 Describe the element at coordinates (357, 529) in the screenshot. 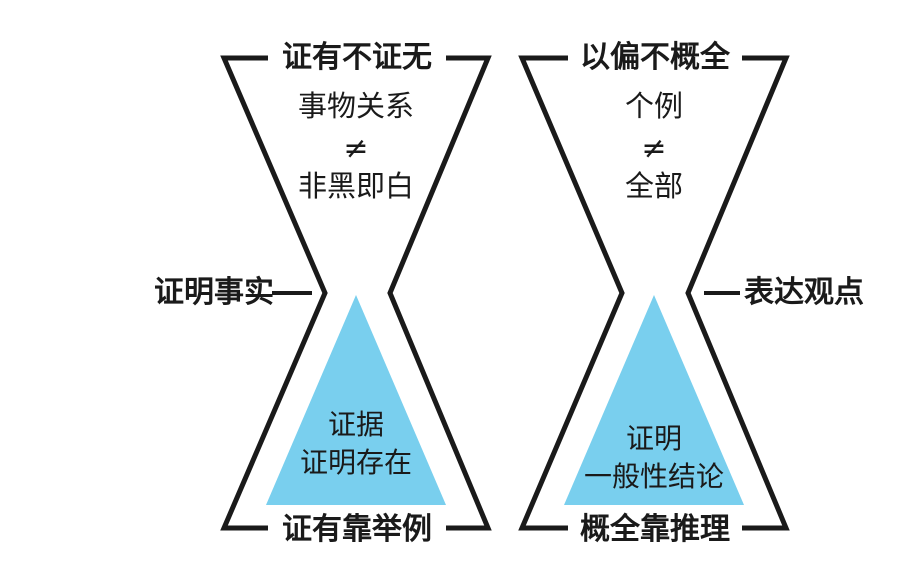

I see `left-bottom-label: 证有靠举例` at that location.